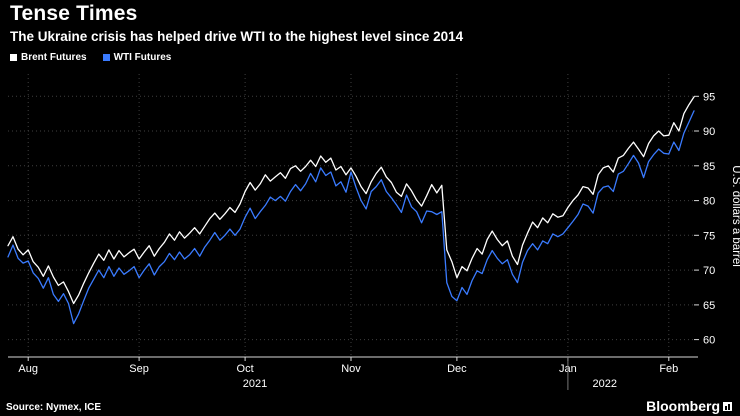  Describe the element at coordinates (28, 369) in the screenshot. I see `month-label: Aug` at that location.